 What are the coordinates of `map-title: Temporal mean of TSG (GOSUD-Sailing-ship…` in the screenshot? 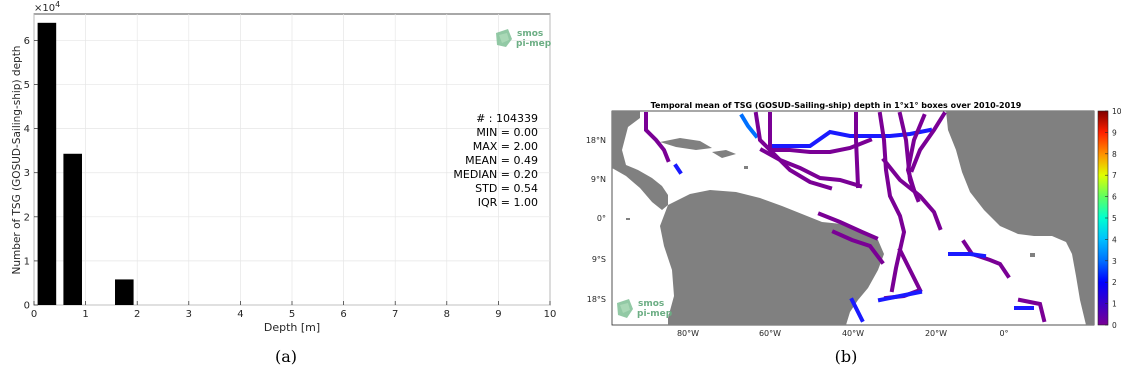 It's located at (836, 105).